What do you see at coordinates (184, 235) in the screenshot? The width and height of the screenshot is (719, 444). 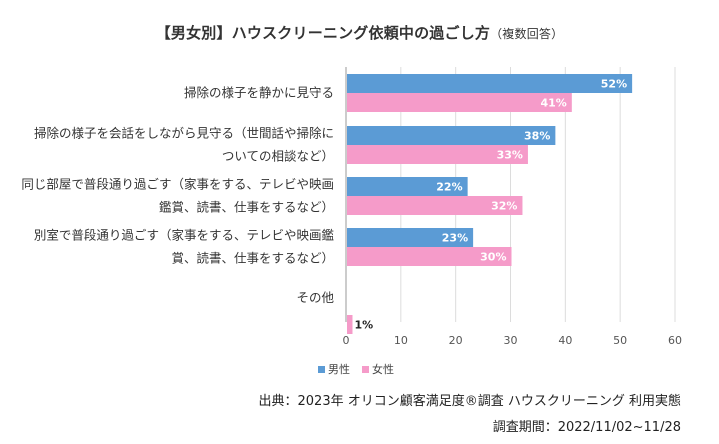 I see `category-label-3-0: 別室で普段通り過ごす（家事をする、テレビや映画鑑` at bounding box center [184, 235].